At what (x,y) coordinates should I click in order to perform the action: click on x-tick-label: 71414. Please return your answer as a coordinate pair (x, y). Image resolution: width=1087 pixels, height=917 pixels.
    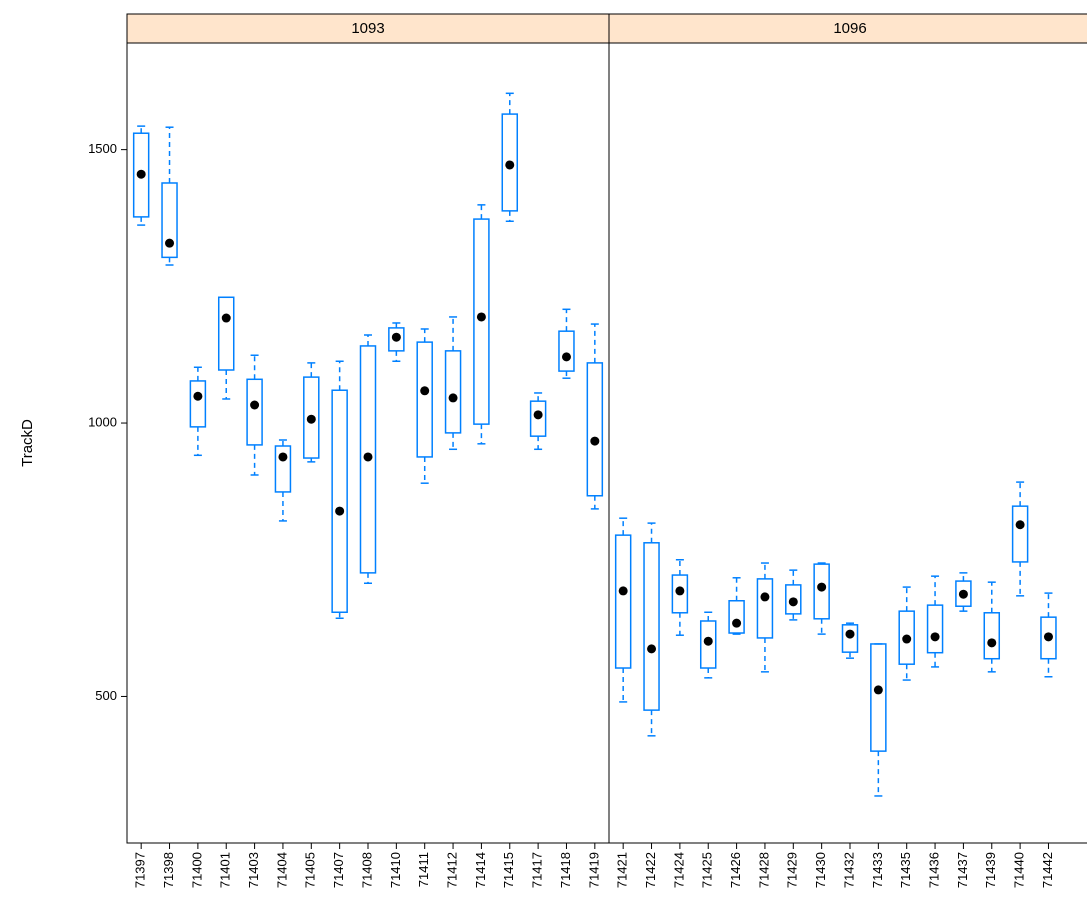
    Looking at the image, I should click on (480, 870).